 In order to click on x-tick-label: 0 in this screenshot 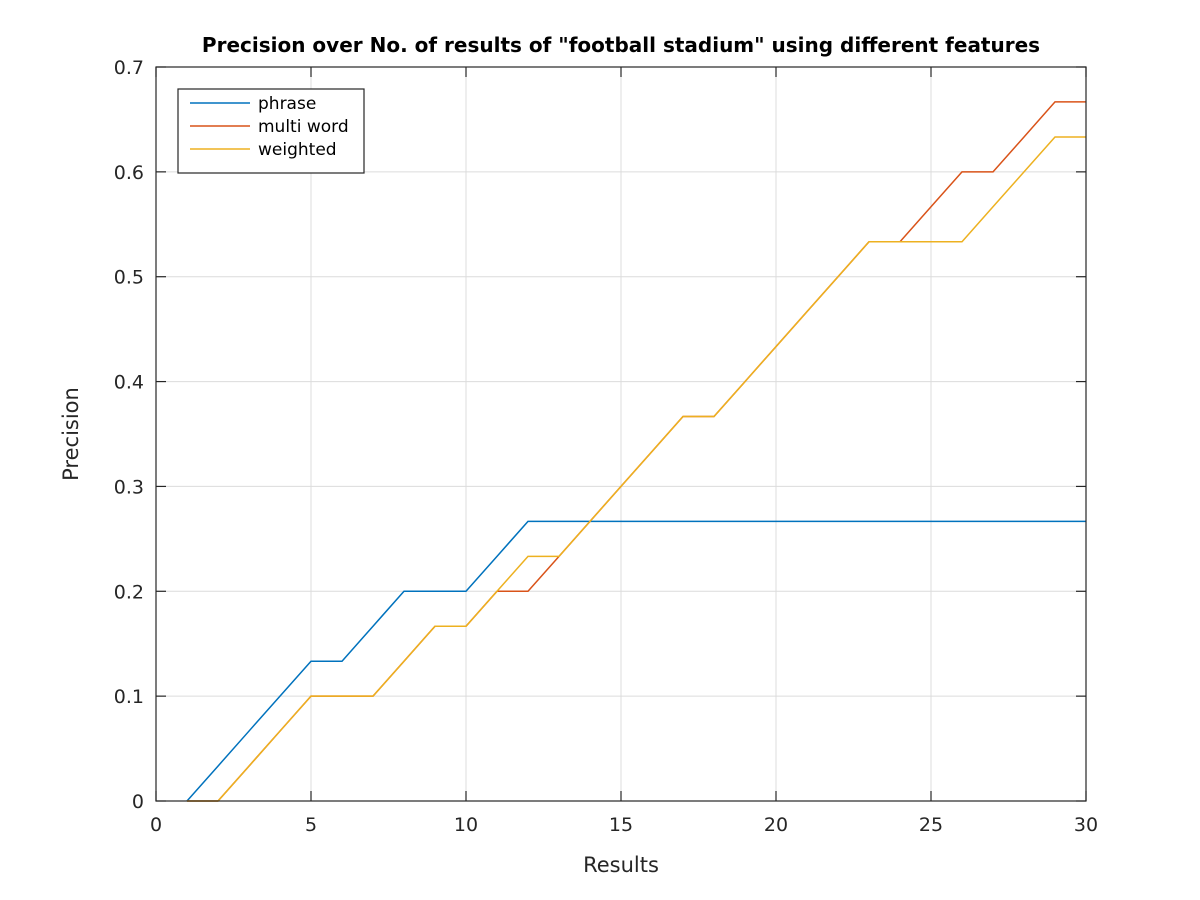, I will do `click(156, 825)`.